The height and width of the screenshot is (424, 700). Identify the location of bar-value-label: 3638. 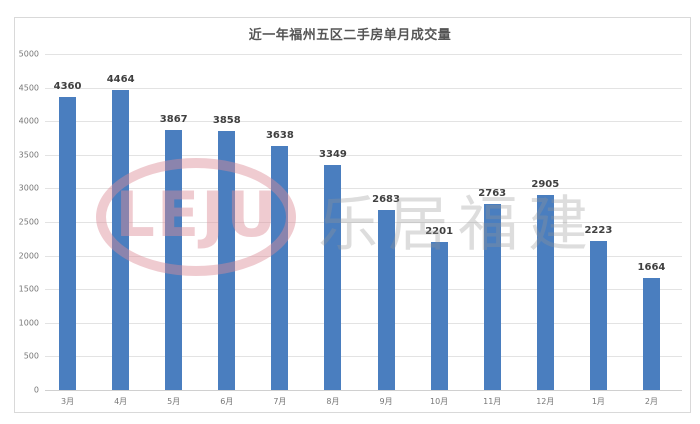
(279, 135).